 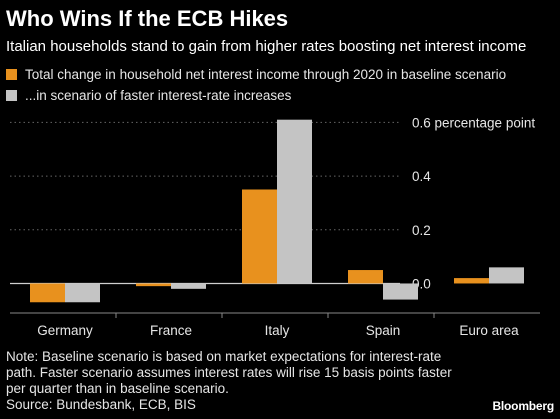 What do you see at coordinates (277, 330) in the screenshot?
I see `x-tick-label: Italy` at bounding box center [277, 330].